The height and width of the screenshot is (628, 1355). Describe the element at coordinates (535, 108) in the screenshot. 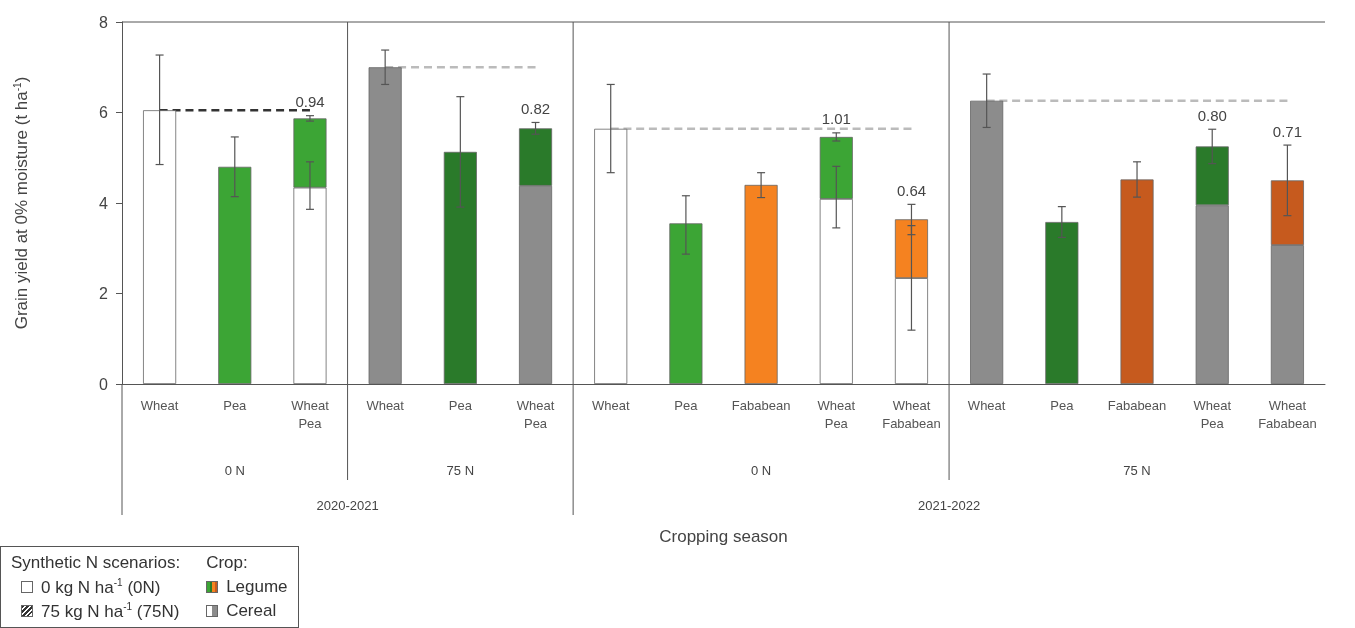

I see `annotation: 0.82` at that location.